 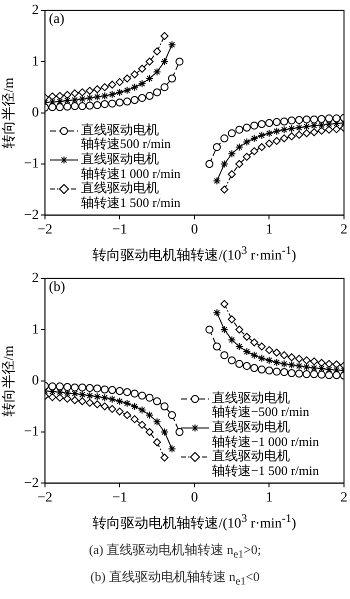 I want to click on text: (b) 直线驱动电机轴转速 n$_{e1}$<0, so click(x=175, y=579).